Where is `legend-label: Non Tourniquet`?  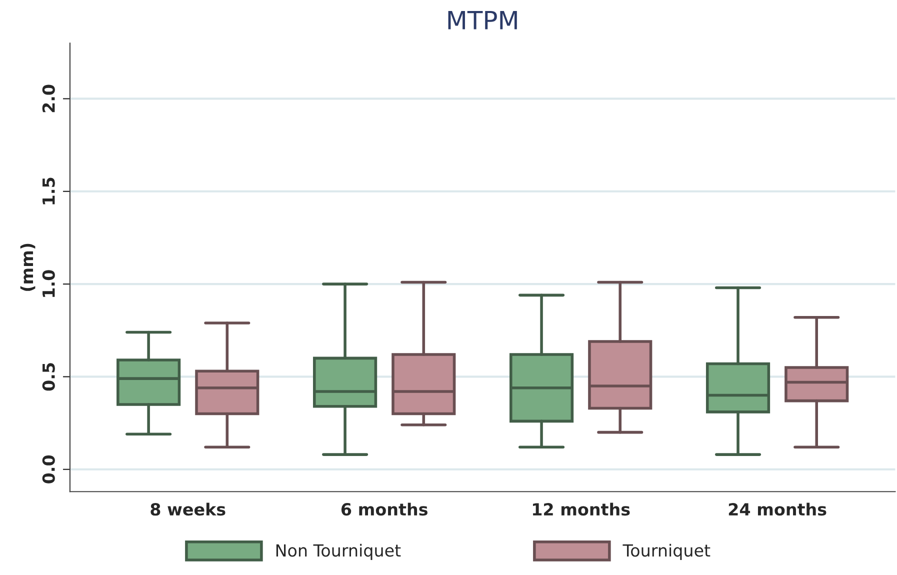 legend-label: Non Tourniquet is located at coordinates (338, 552).